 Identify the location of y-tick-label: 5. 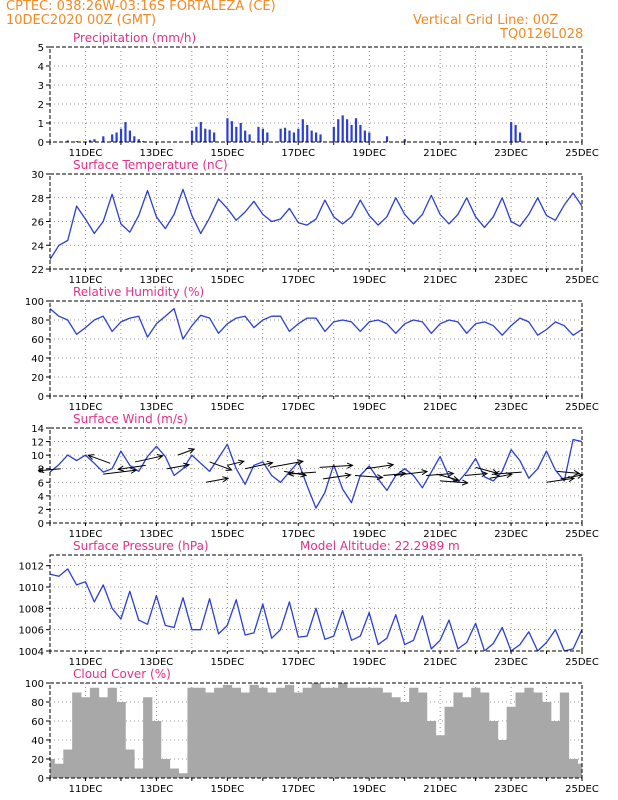
(41, 48).